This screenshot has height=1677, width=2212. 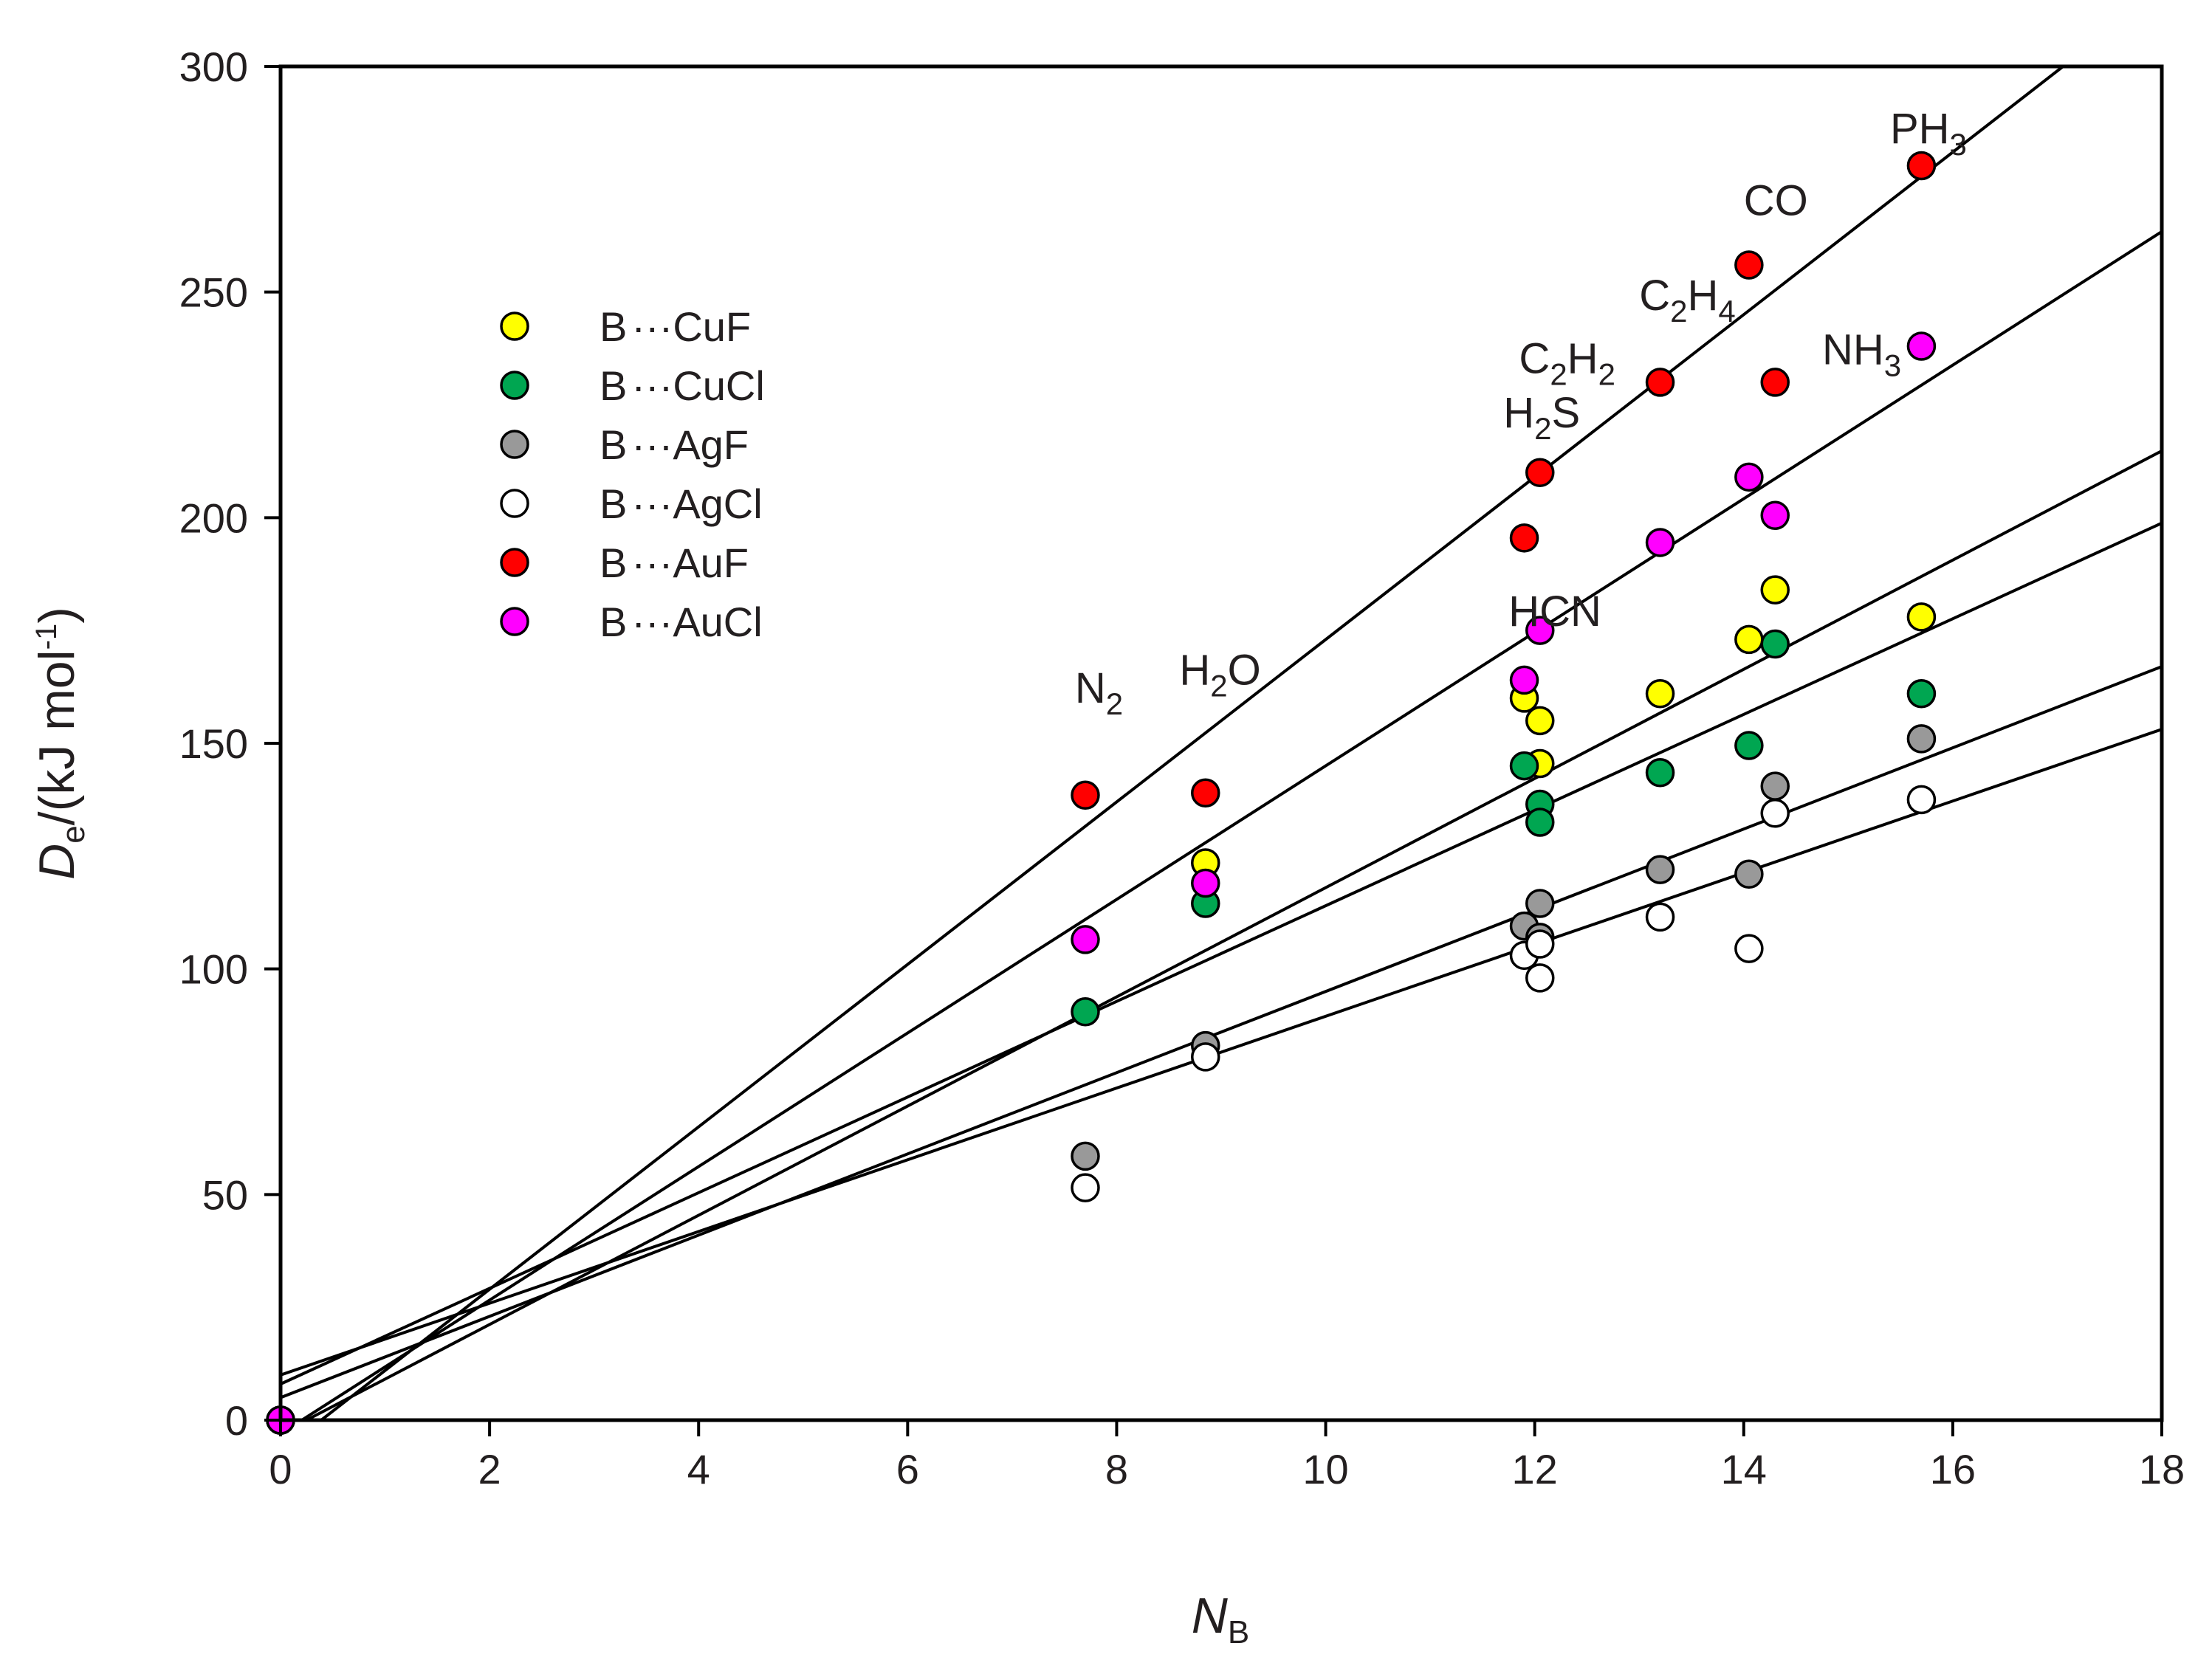 What do you see at coordinates (1541, 417) in the screenshot?
I see `label-h2s: H2S` at bounding box center [1541, 417].